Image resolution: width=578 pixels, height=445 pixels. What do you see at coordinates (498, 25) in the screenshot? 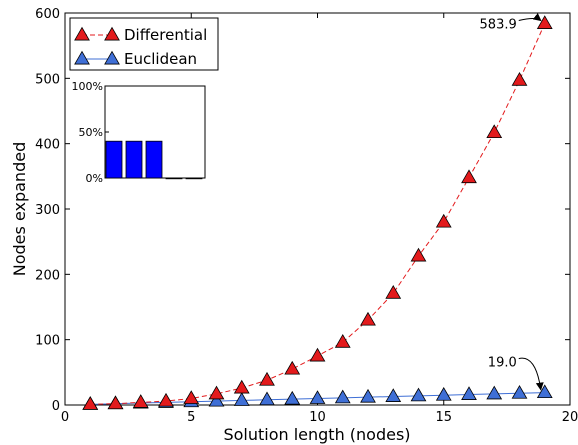
I see `annotation-label: 583.9` at bounding box center [498, 25].